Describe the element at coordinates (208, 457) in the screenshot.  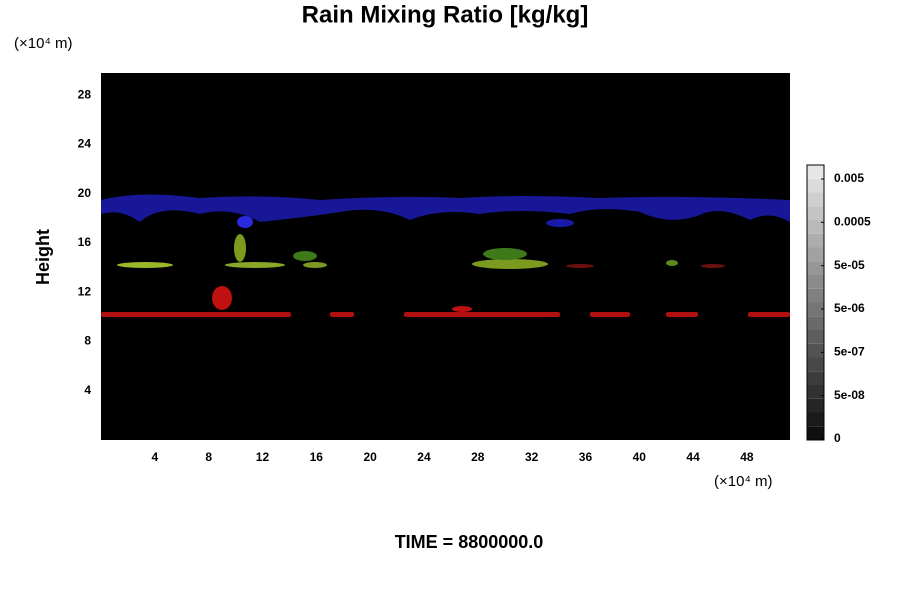
I see `x-tick-label: 8` at that location.